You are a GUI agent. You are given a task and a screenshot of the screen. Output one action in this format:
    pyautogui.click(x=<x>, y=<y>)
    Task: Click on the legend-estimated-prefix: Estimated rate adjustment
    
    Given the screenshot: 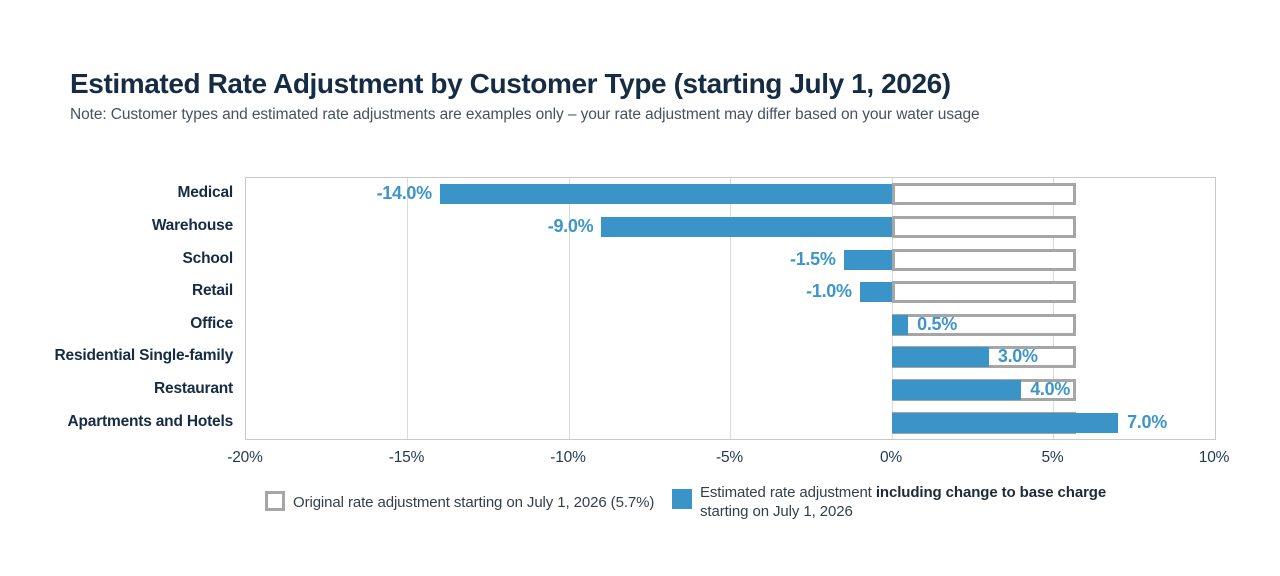 What is the action you would take?
    pyautogui.click(x=788, y=492)
    